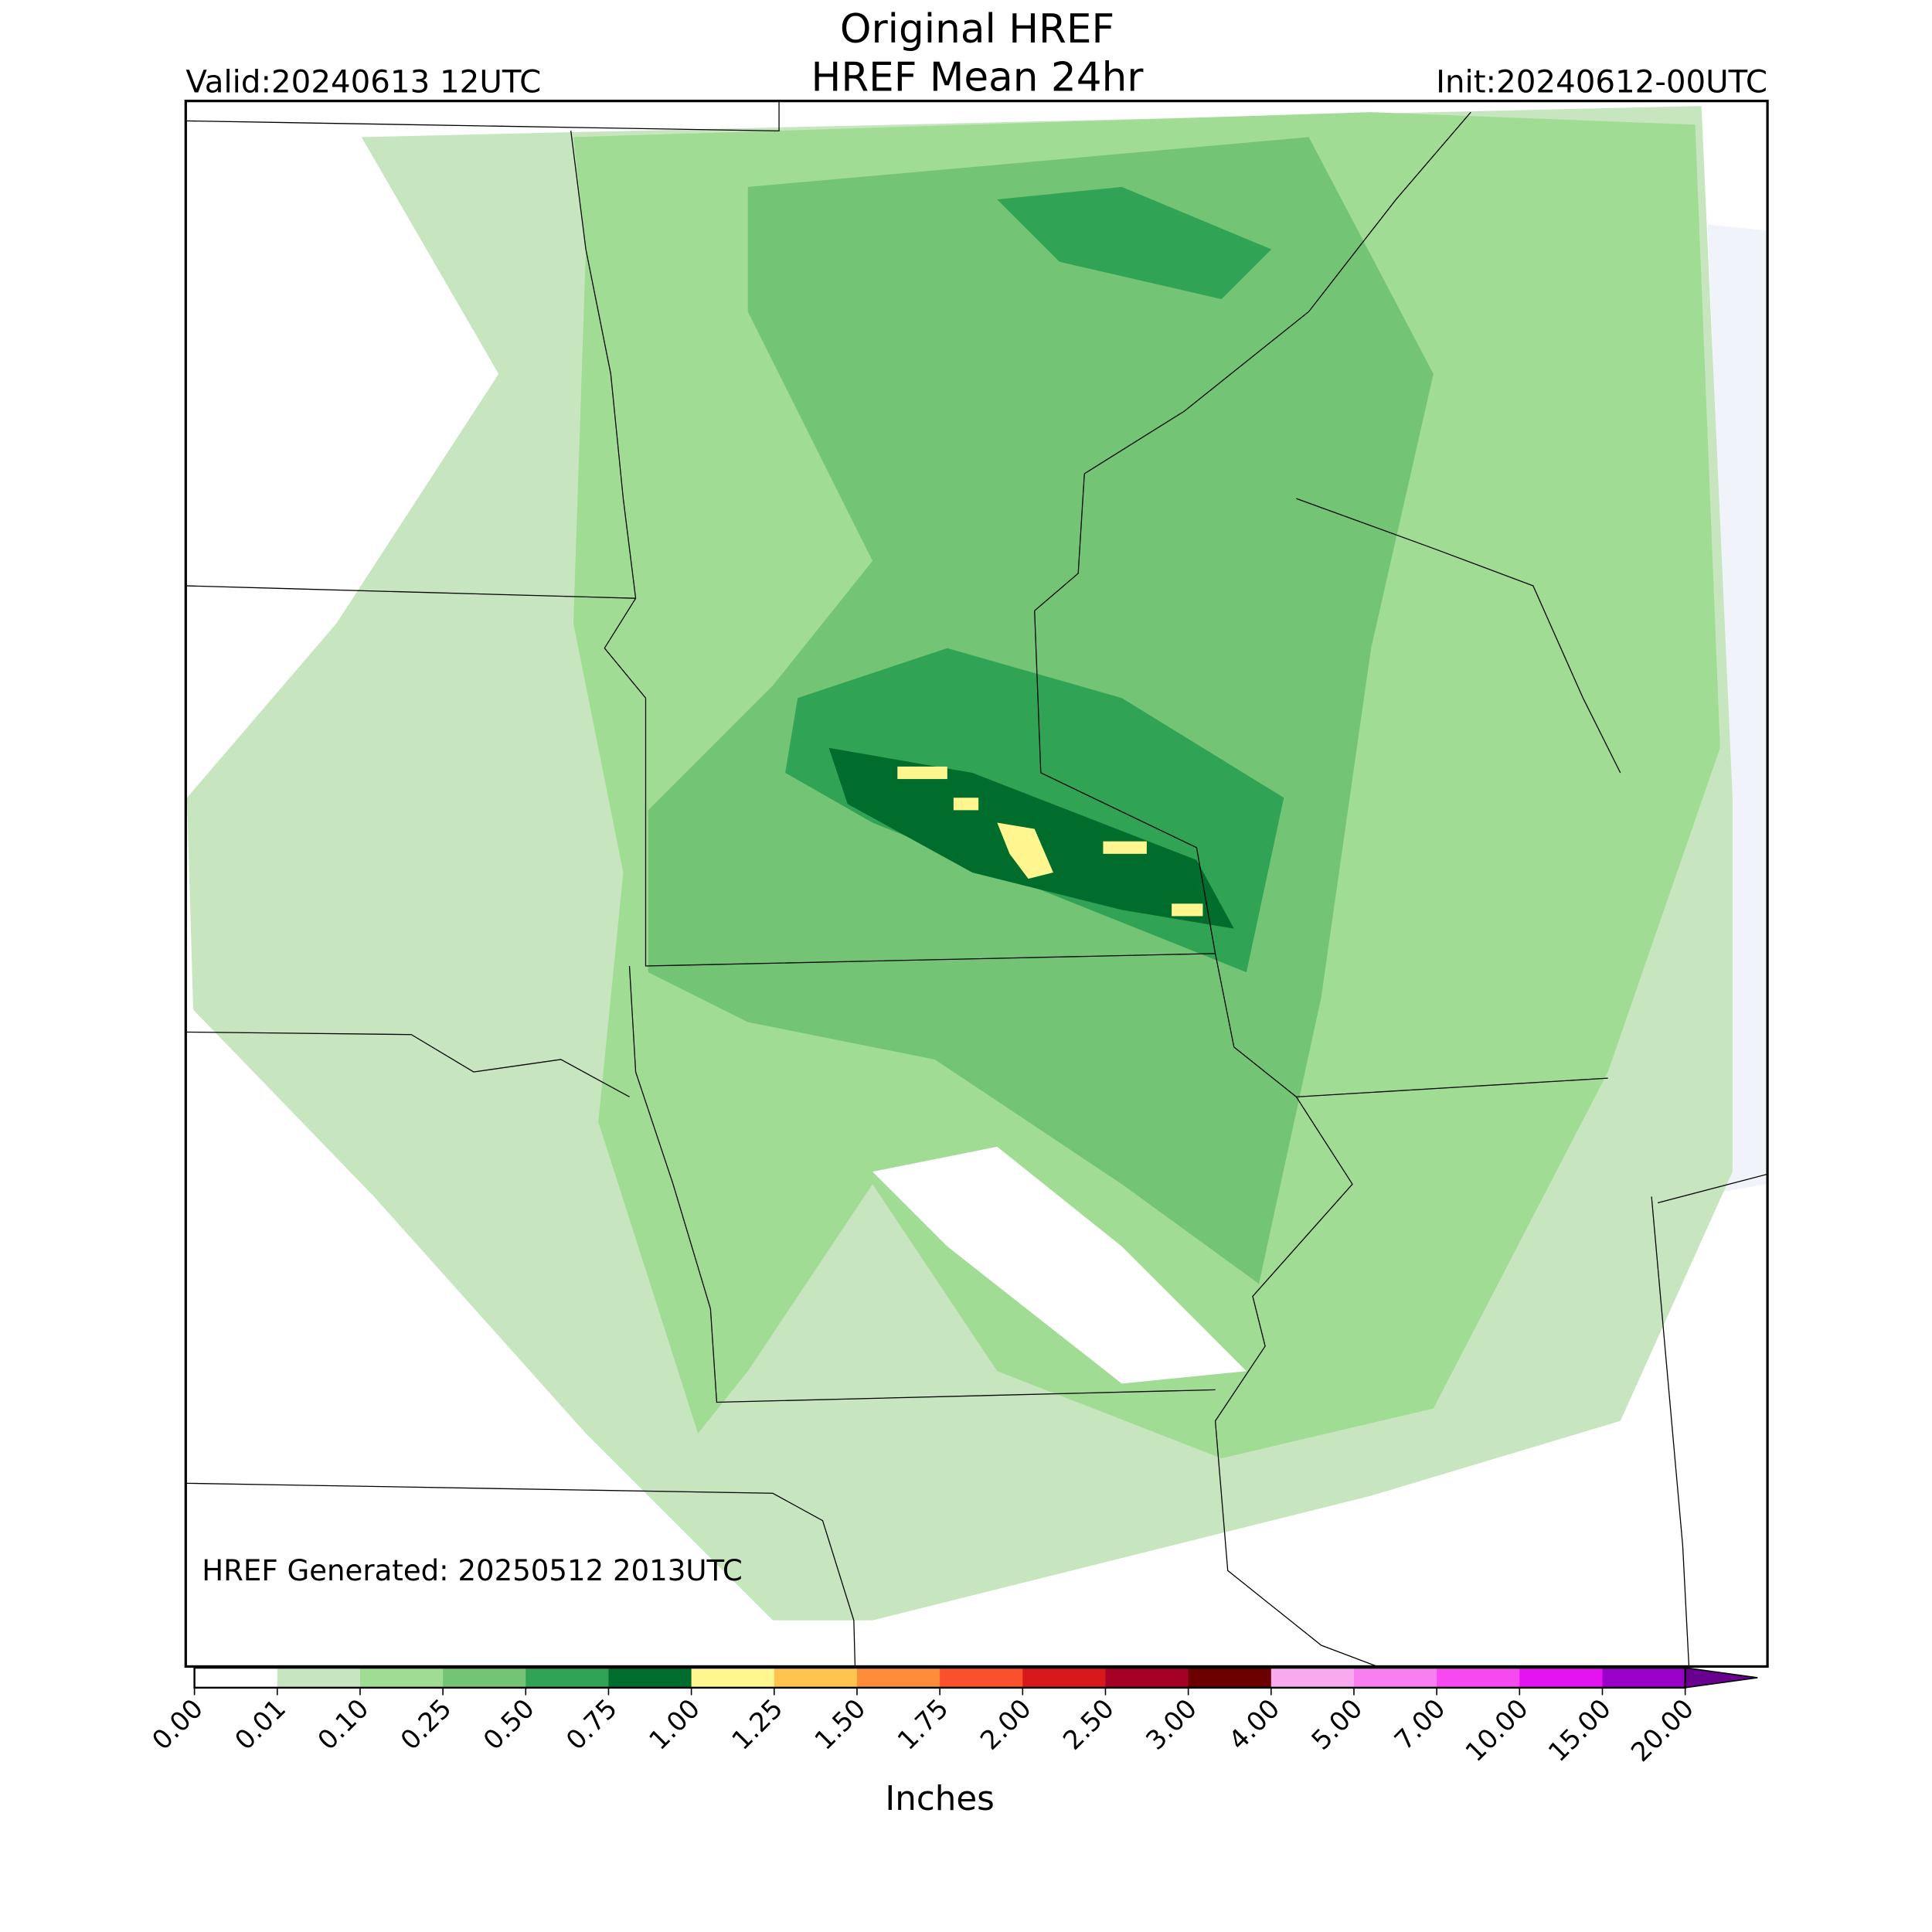 The height and width of the screenshot is (1932, 1932). Describe the element at coordinates (1254, 1725) in the screenshot. I see `colorbar-tick-label: 4.00` at that location.